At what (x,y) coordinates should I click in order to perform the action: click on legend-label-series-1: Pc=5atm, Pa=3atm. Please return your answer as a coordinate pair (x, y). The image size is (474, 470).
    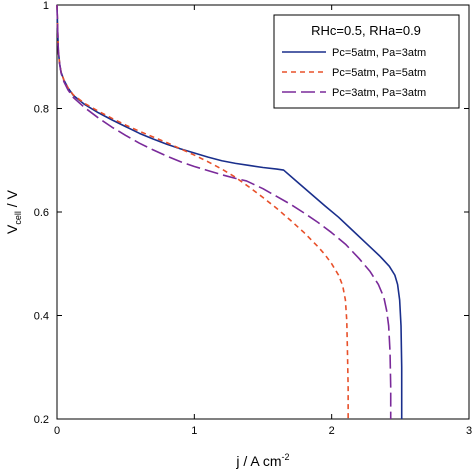
    Looking at the image, I should click on (379, 53).